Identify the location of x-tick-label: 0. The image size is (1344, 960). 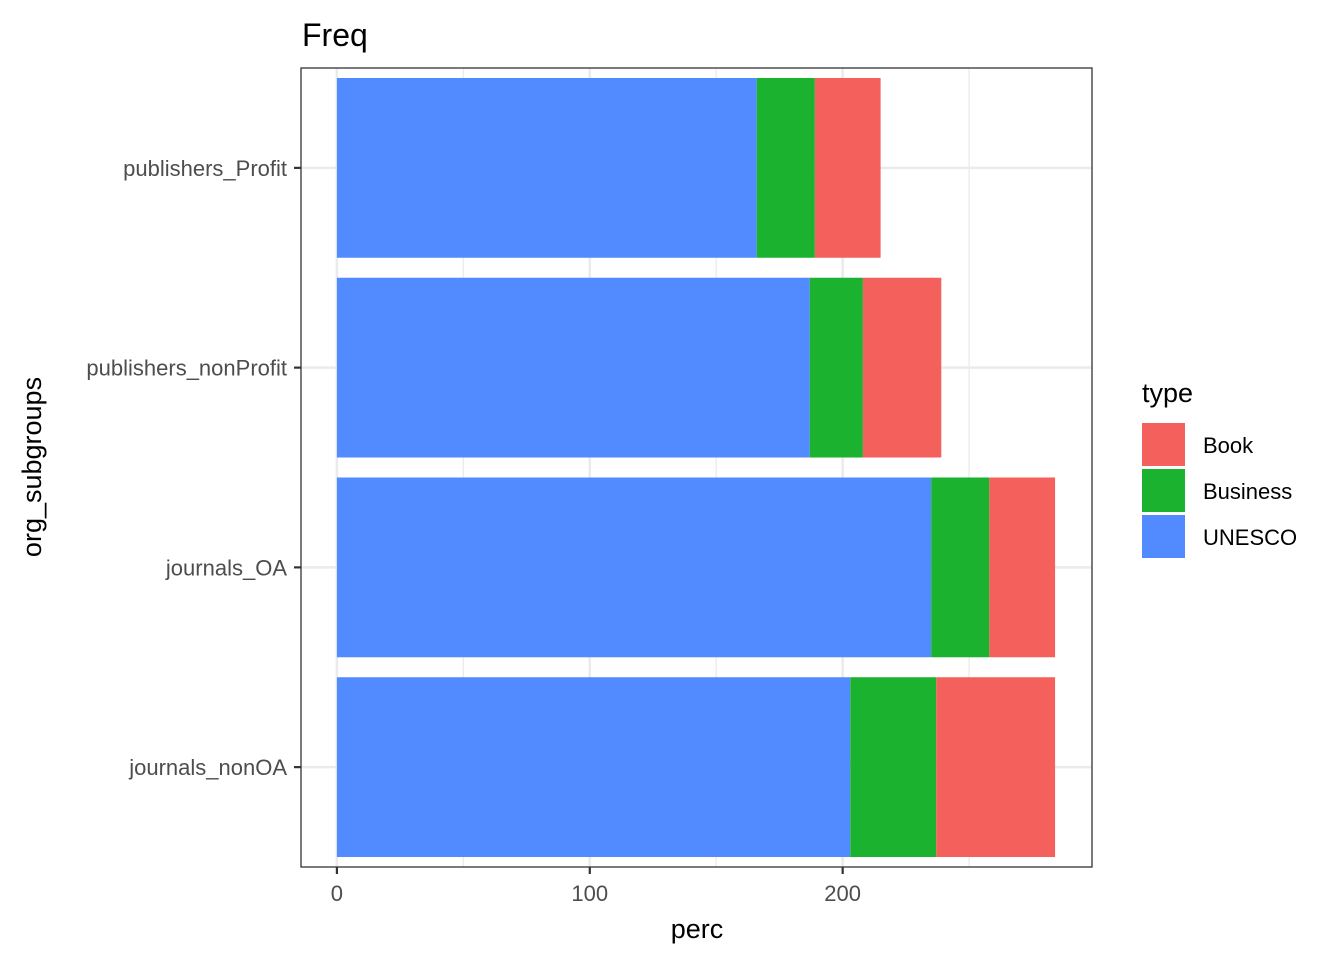
(337, 893).